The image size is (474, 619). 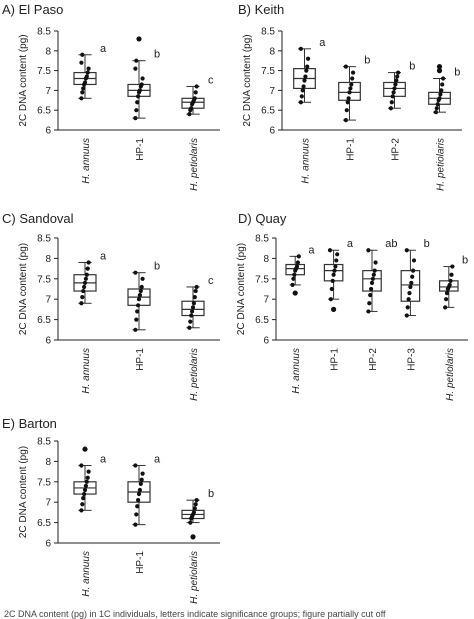 What do you see at coordinates (415, 304) in the screenshot?
I see `box-group: b HP-3` at bounding box center [415, 304].